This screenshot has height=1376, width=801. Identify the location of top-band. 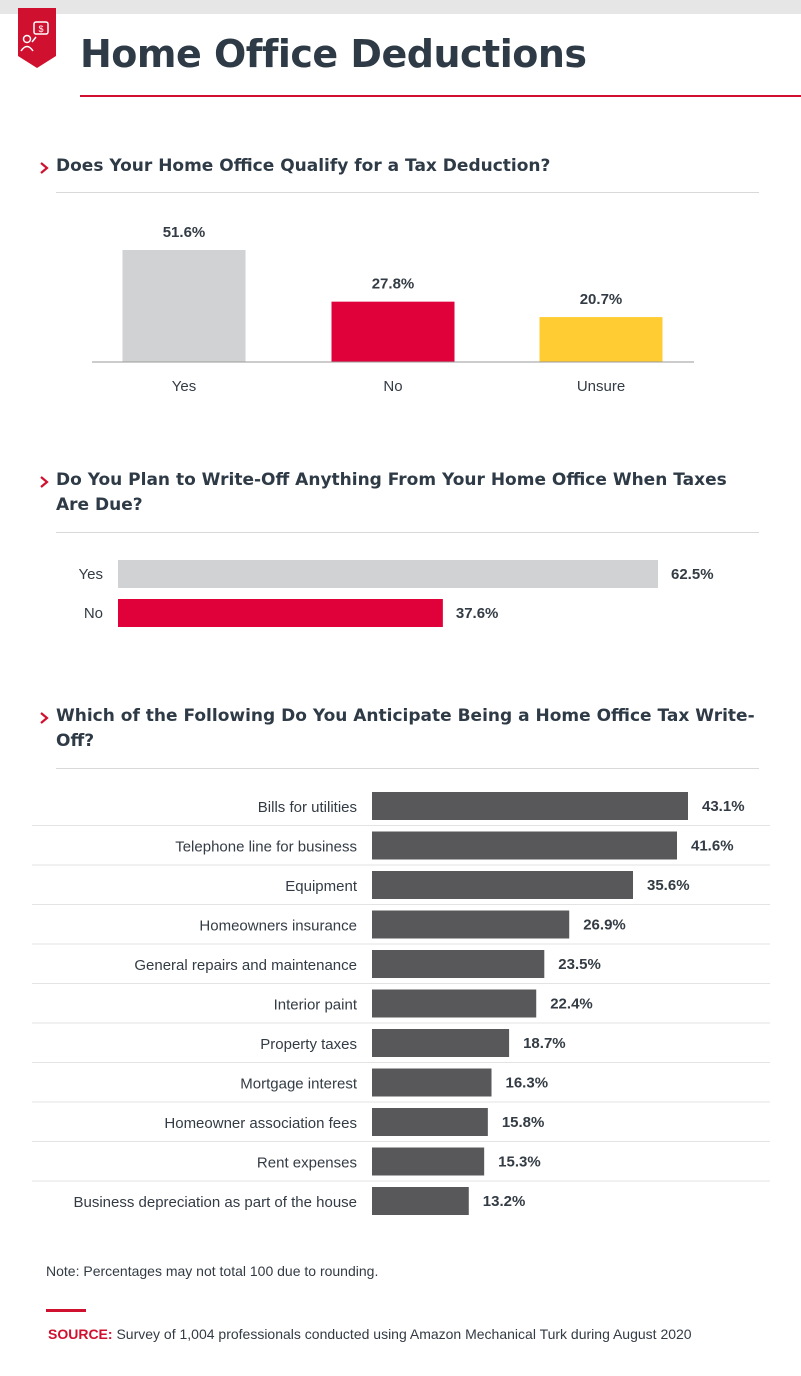
(400, 7).